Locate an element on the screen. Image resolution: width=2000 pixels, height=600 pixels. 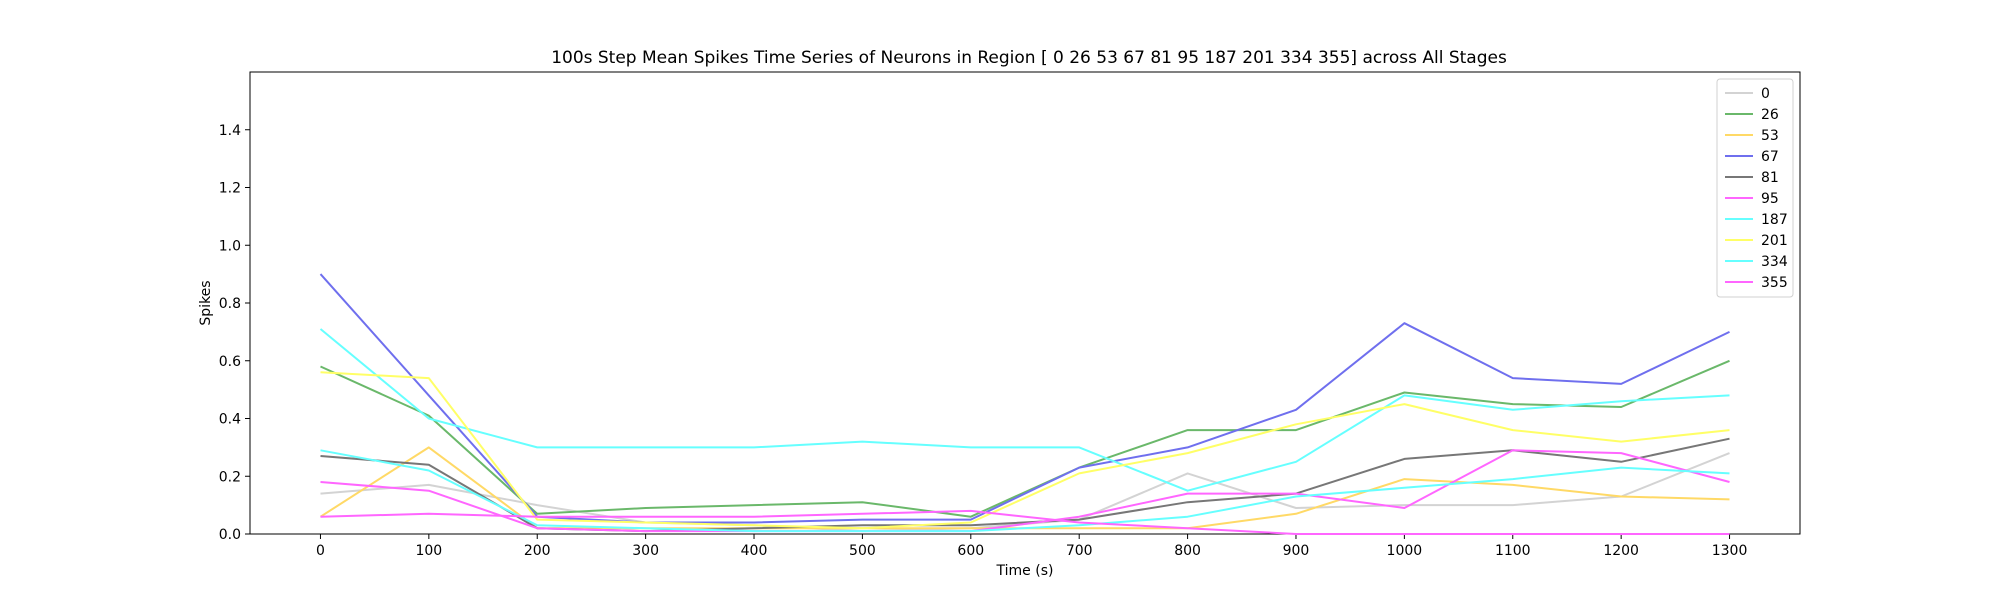
x-tick-label: 600 is located at coordinates (970, 551).